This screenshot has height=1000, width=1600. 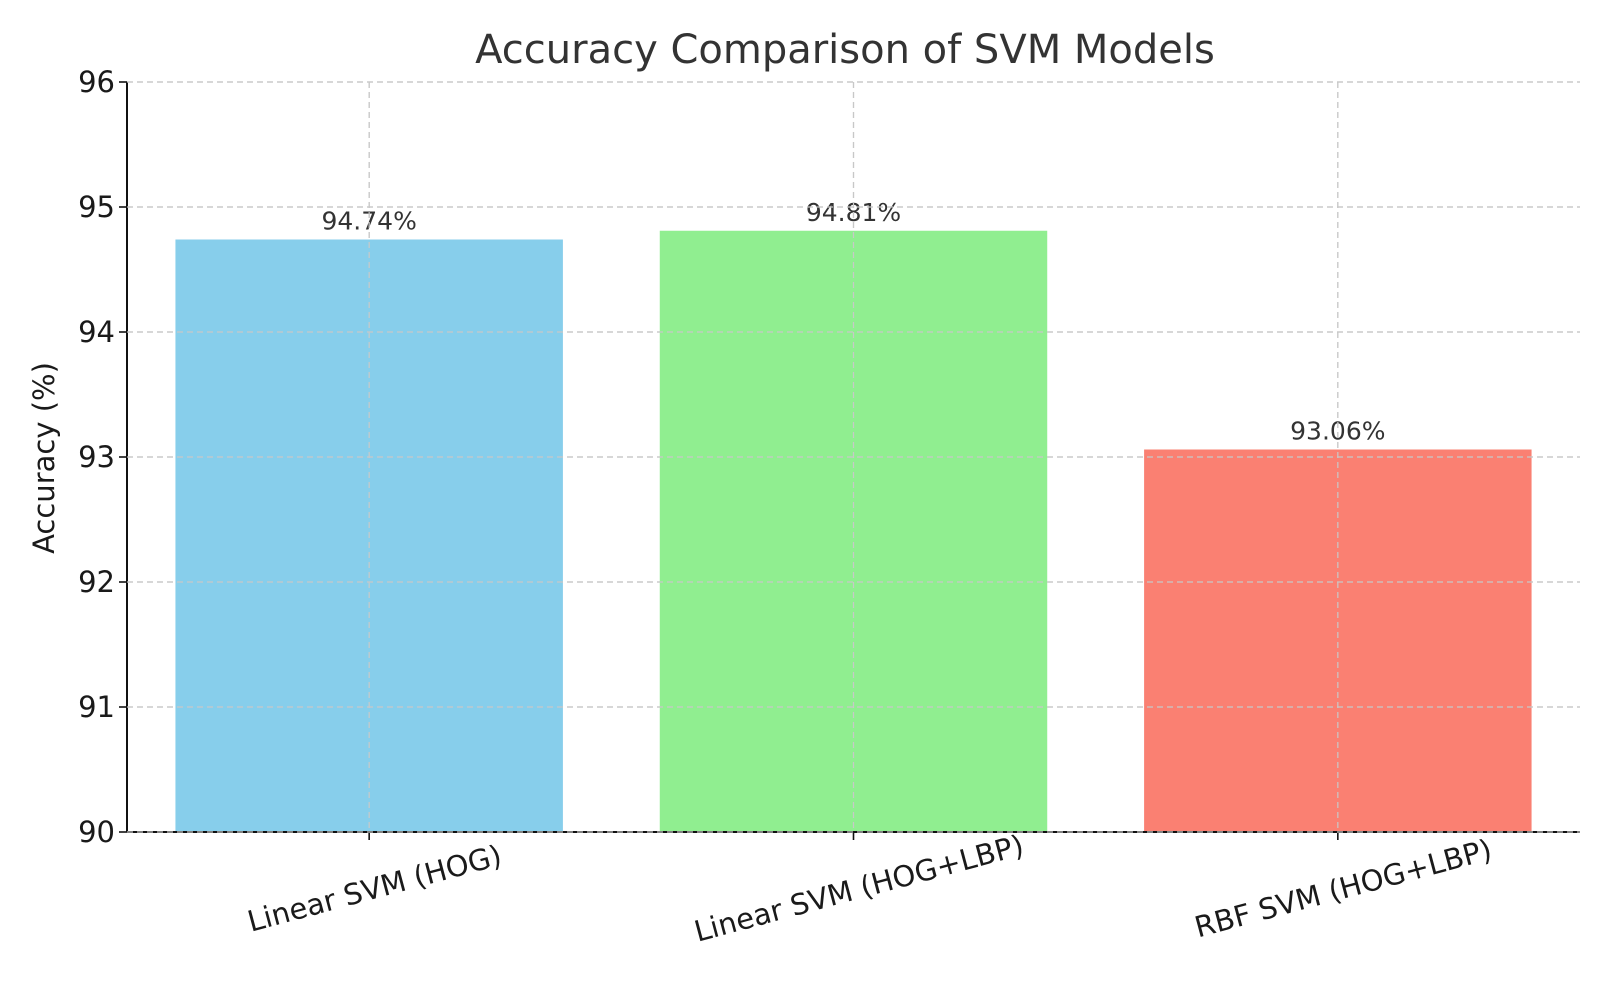 What do you see at coordinates (1343, 888) in the screenshot?
I see `x-category-label: RBF SVM (HOG+LBP)` at bounding box center [1343, 888].